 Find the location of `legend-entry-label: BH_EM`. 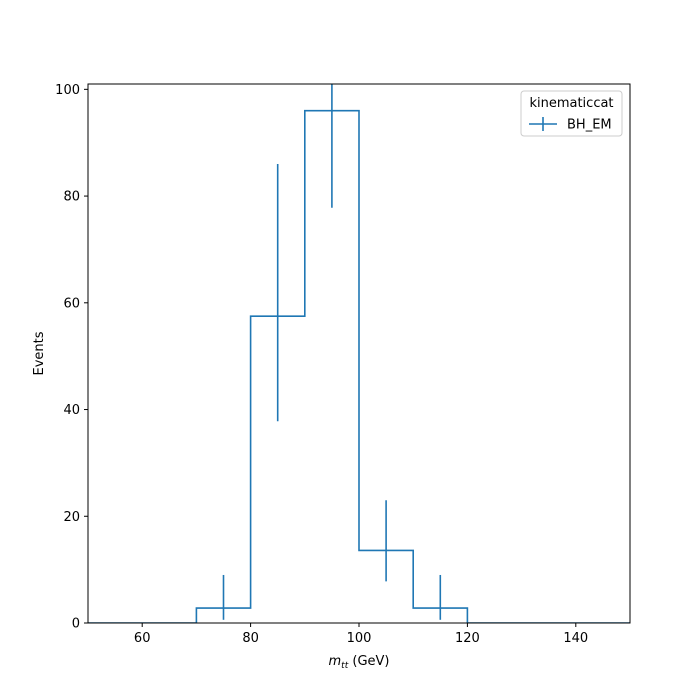

legend-entry-label: BH_EM is located at coordinates (589, 125).